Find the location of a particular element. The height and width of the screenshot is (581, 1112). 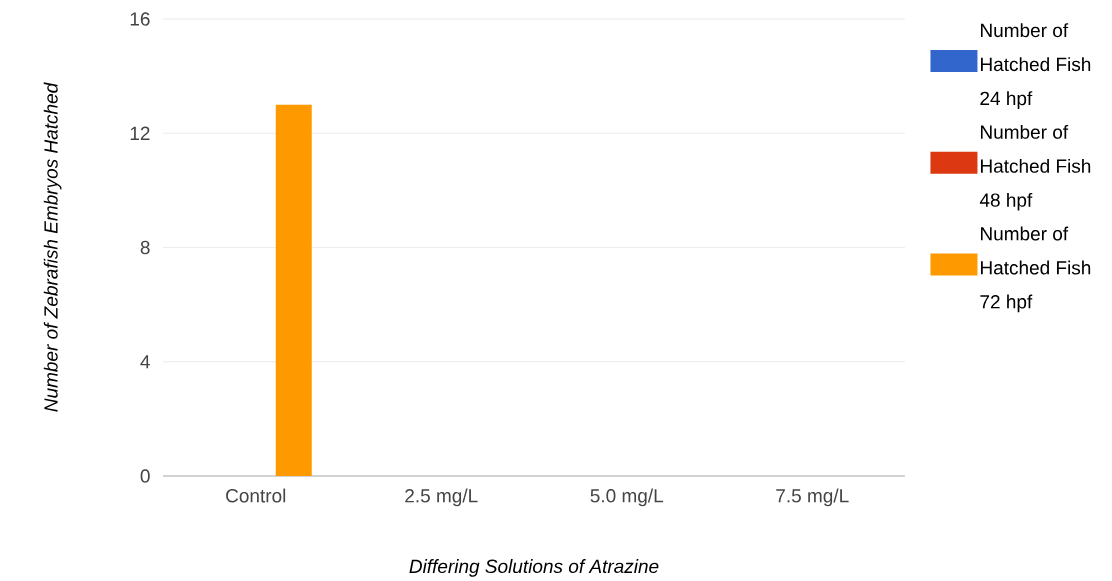

y-tick-label: 0 is located at coordinates (145, 476).